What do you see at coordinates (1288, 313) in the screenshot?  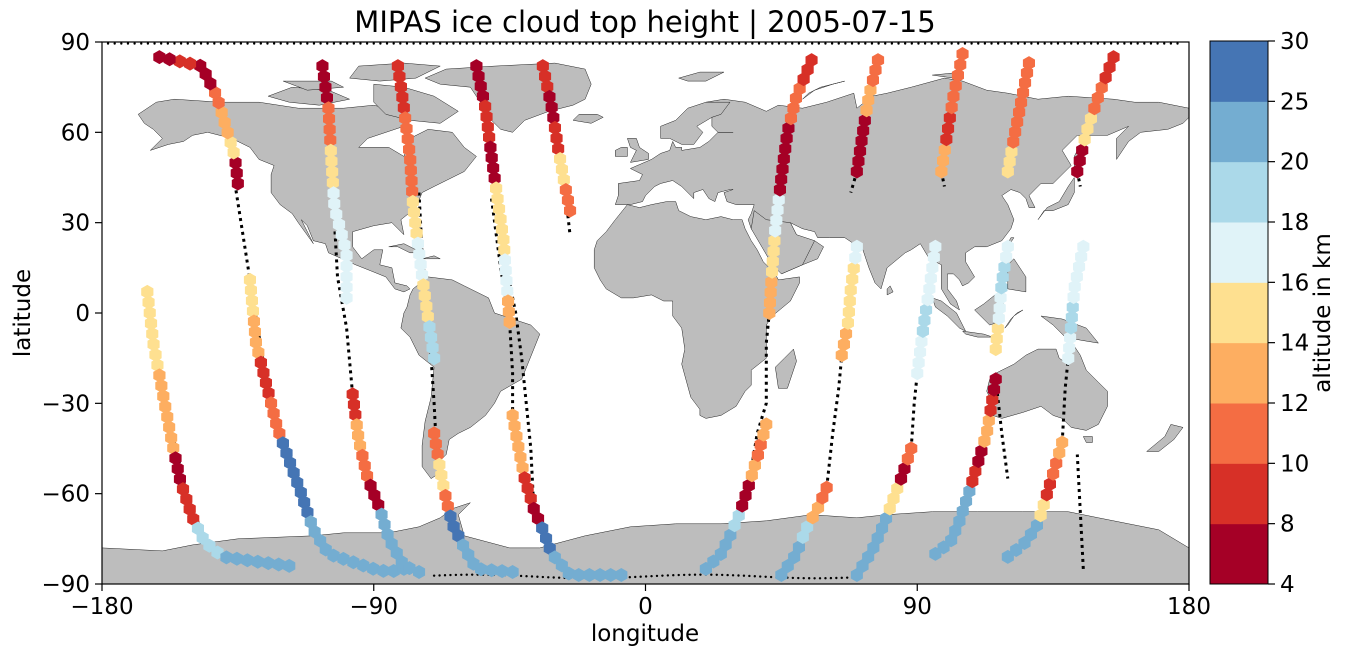 I see `colorbar-ticks: 4 8 10 12 14 16 18 20 25 30` at bounding box center [1288, 313].